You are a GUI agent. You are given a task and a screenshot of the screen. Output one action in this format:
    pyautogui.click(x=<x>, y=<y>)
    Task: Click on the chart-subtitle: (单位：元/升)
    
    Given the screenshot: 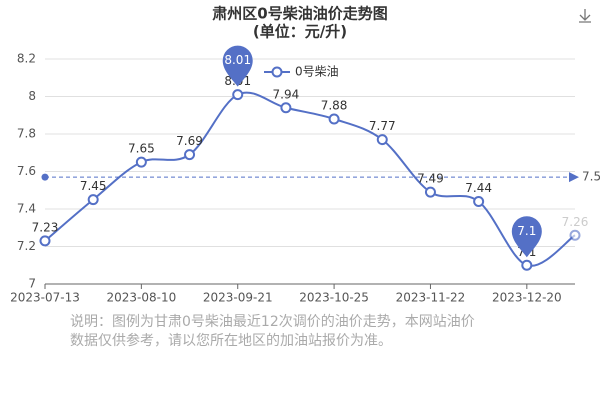 What is the action you would take?
    pyautogui.click(x=300, y=32)
    